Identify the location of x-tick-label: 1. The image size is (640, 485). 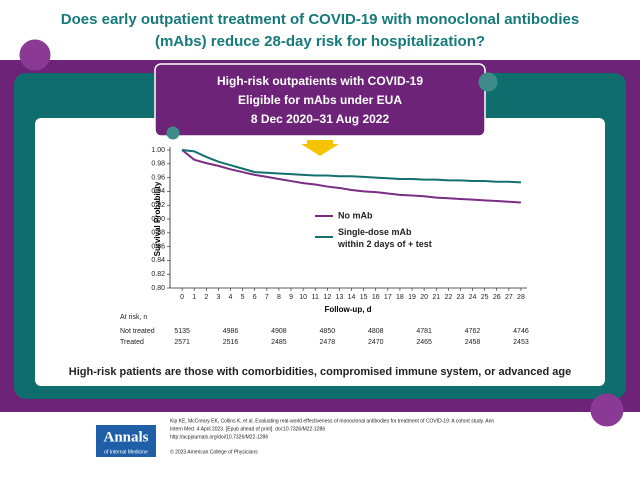
(194, 297).